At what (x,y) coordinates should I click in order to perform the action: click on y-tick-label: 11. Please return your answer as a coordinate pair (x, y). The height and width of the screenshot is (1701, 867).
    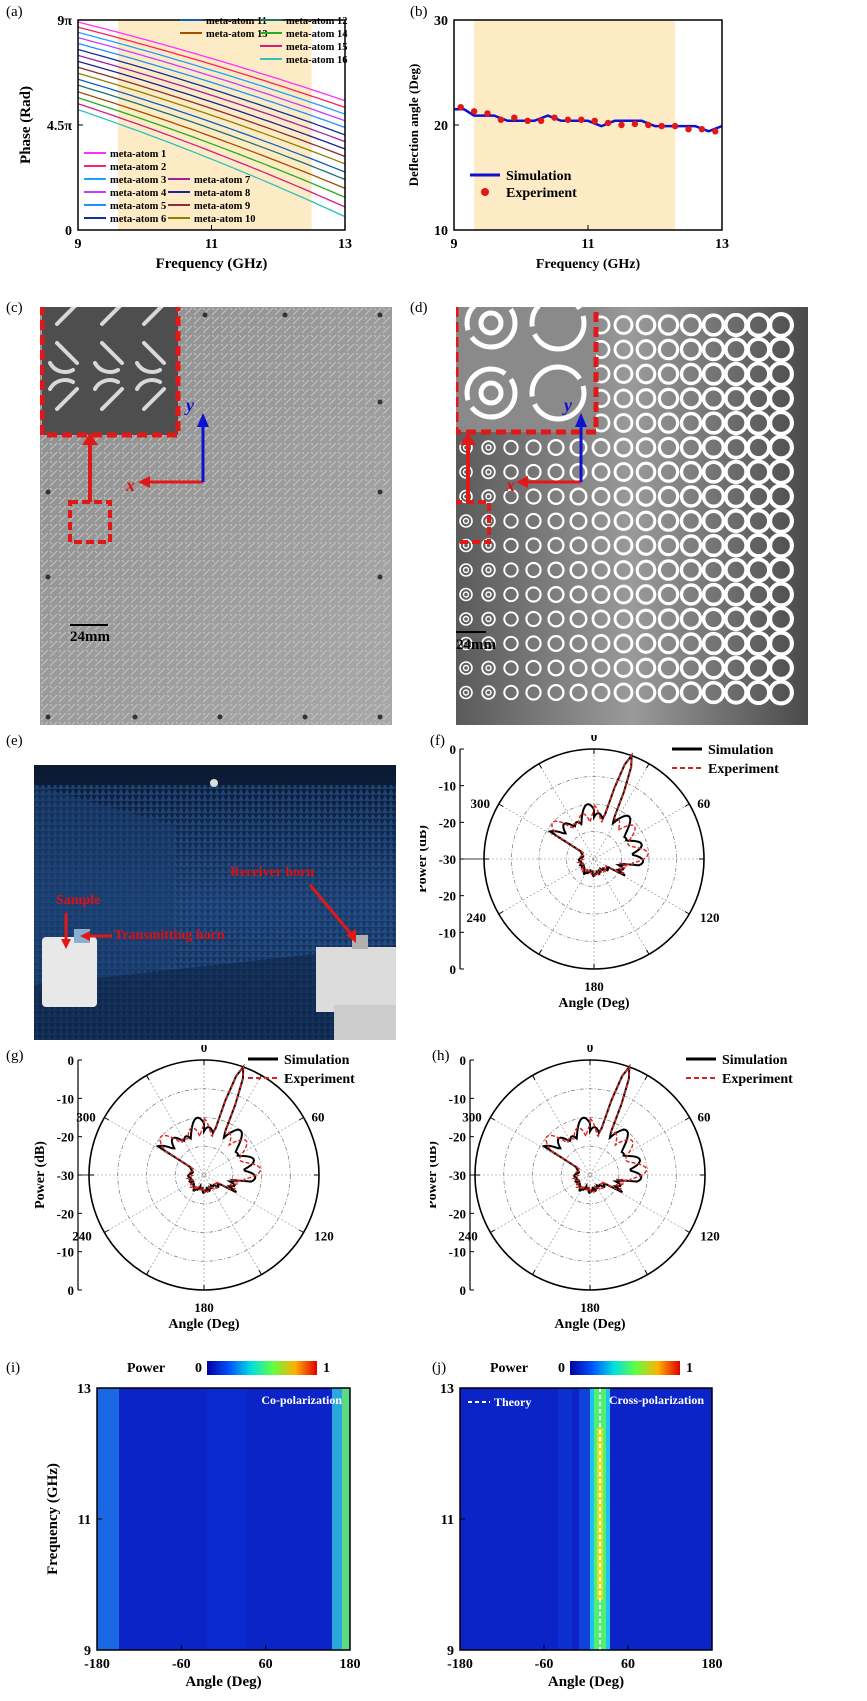
    Looking at the image, I should click on (84, 1520).